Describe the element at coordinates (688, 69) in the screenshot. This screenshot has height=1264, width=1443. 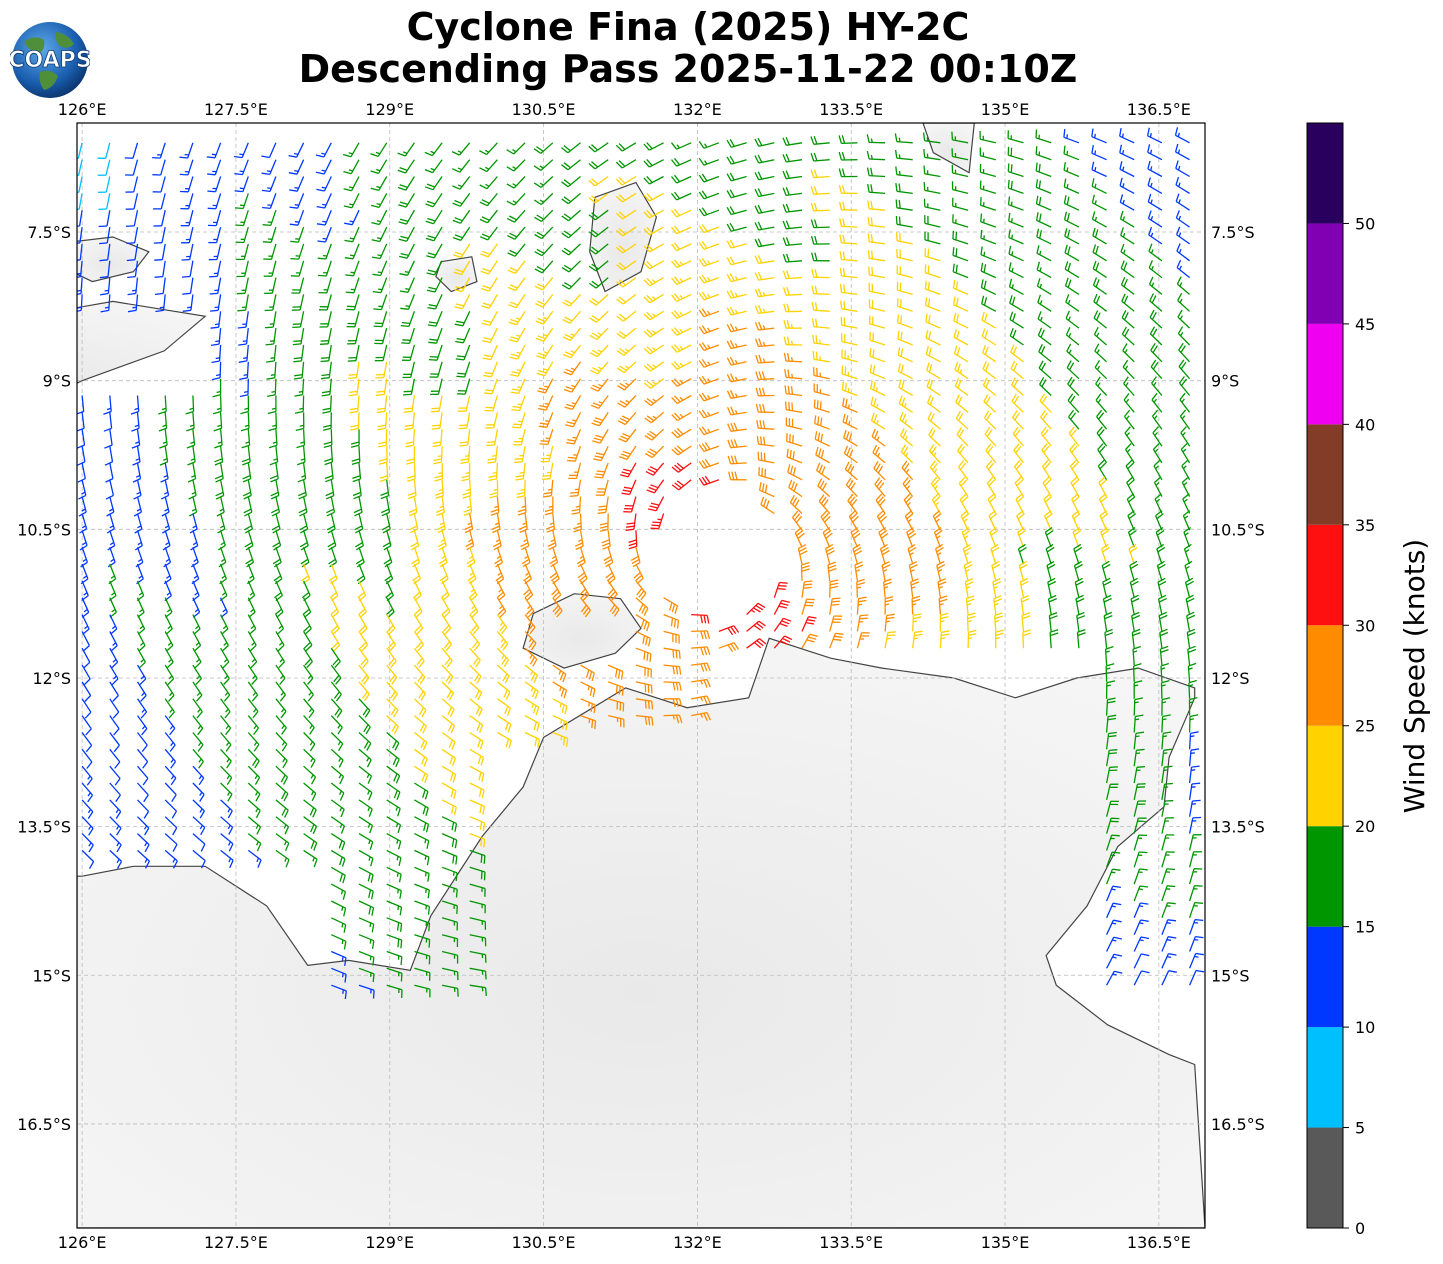
I see `title-line-2: Descending Pass 2025-11-22 00:10Z` at that location.